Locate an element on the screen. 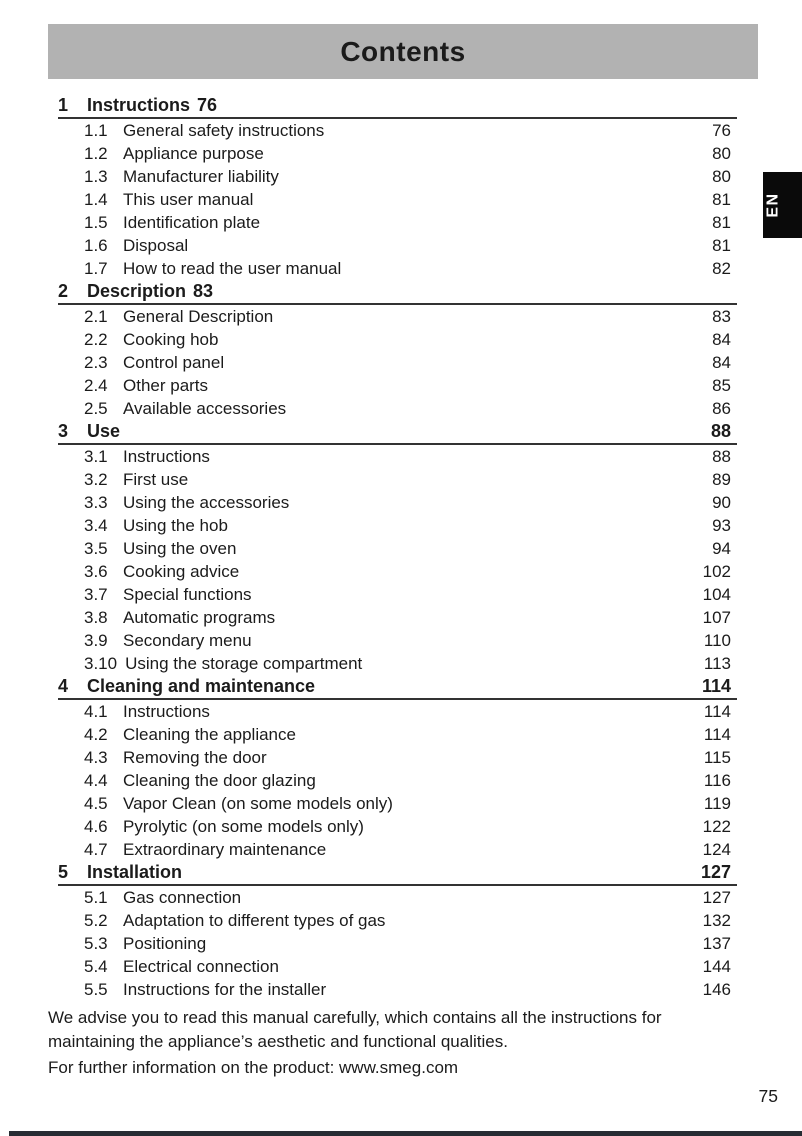 This screenshot has height=1136, width=802. toc-entry: 2.3 Control panel 84 is located at coordinates (397, 362).